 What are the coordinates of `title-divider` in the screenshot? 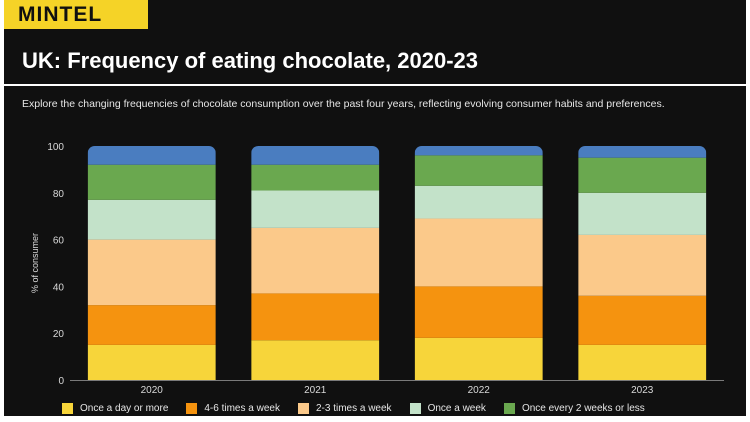 It's located at (375, 85).